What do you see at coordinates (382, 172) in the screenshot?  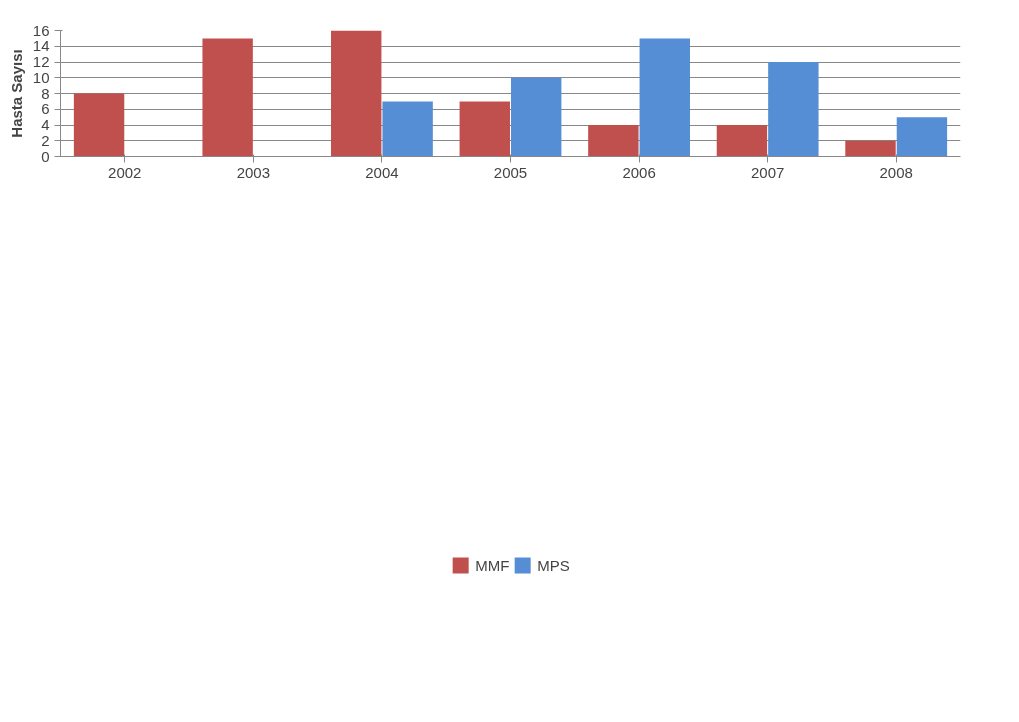 I see `x-tick-label: 2004` at bounding box center [382, 172].